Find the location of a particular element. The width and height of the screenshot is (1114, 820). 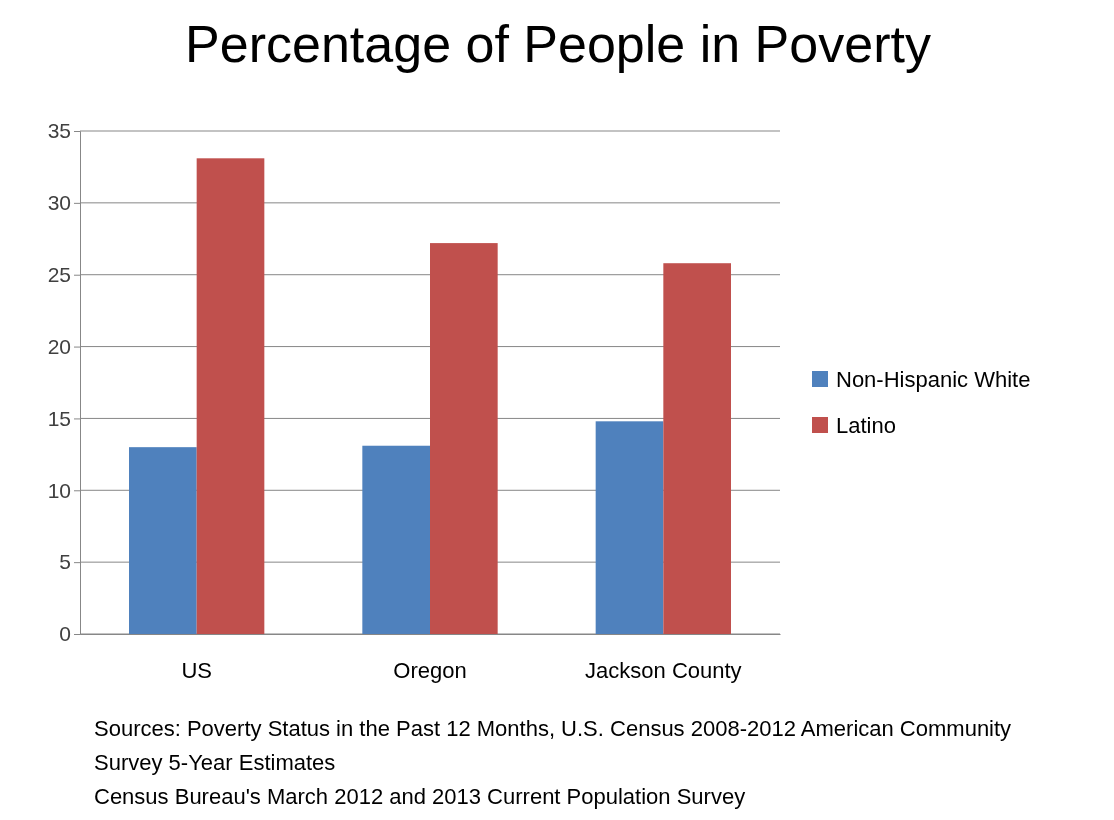

y-tick-label: 15 is located at coordinates (59, 418).